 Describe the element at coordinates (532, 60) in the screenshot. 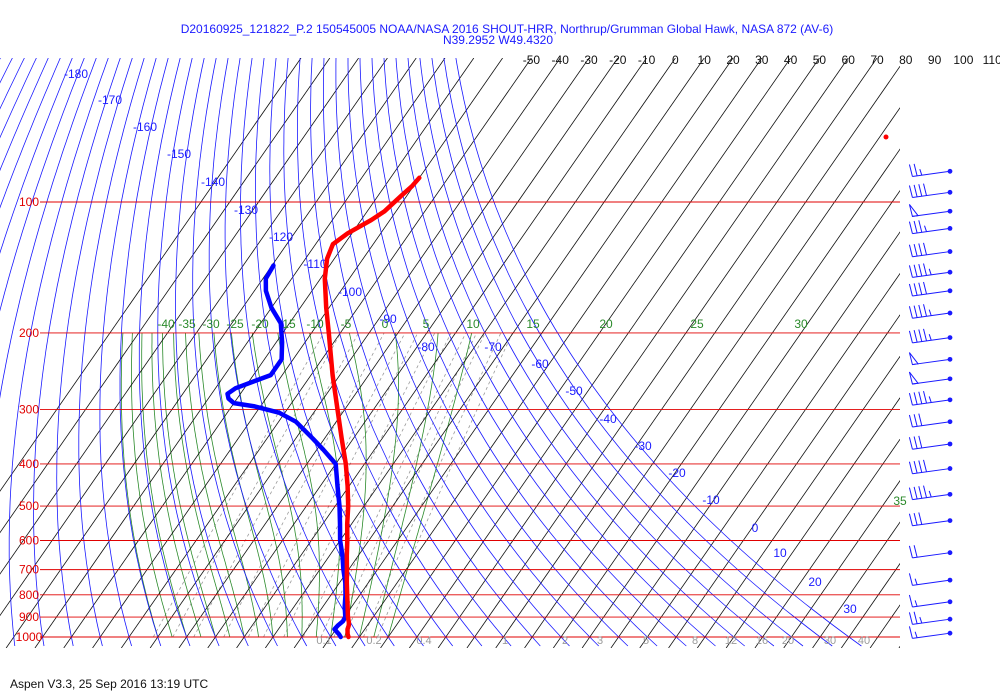

I see `temperature-tick-label: -50` at that location.